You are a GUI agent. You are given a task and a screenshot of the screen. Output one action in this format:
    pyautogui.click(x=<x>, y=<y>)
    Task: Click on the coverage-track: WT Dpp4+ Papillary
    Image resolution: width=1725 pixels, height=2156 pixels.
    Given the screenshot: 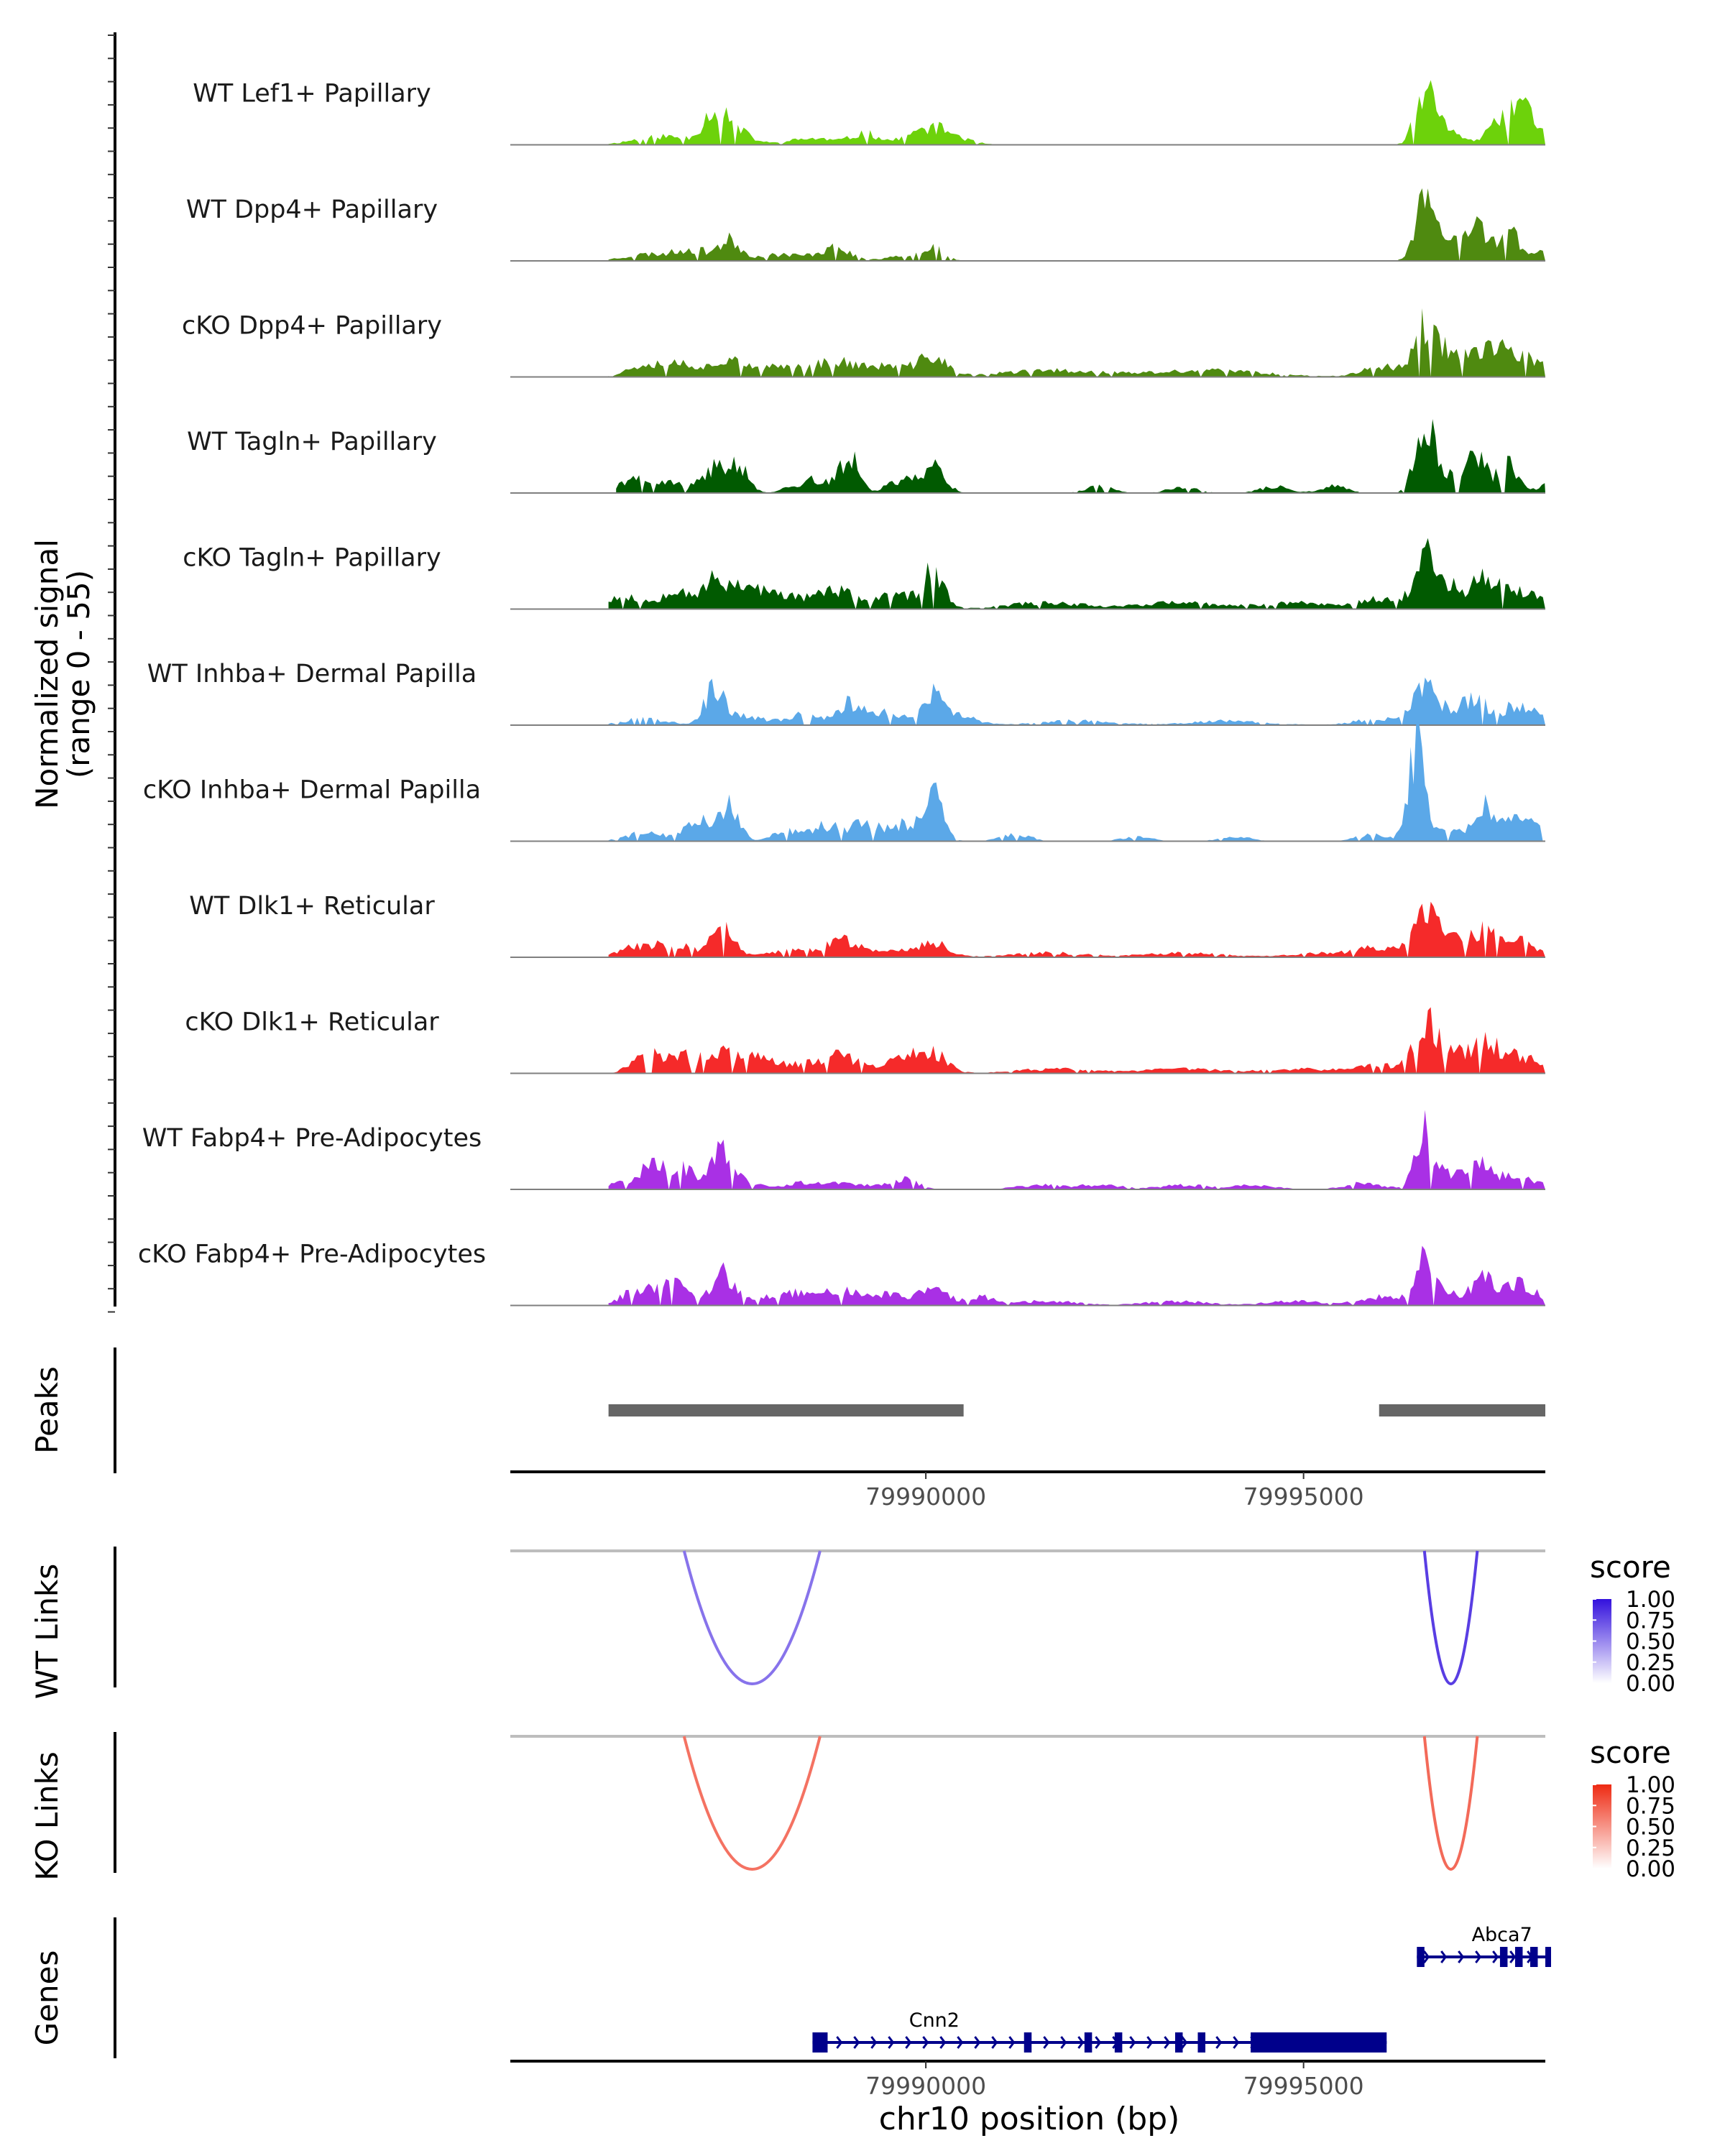 What is the action you would take?
    pyautogui.click(x=865, y=225)
    